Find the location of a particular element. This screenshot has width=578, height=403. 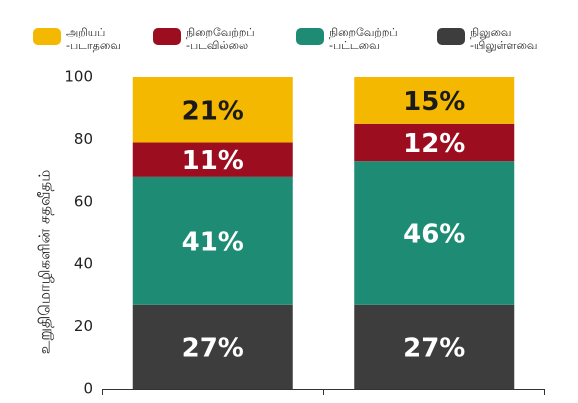

y-axis-label: உறுதிமொழிகளின் சதவீதம் is located at coordinates (45, 262).